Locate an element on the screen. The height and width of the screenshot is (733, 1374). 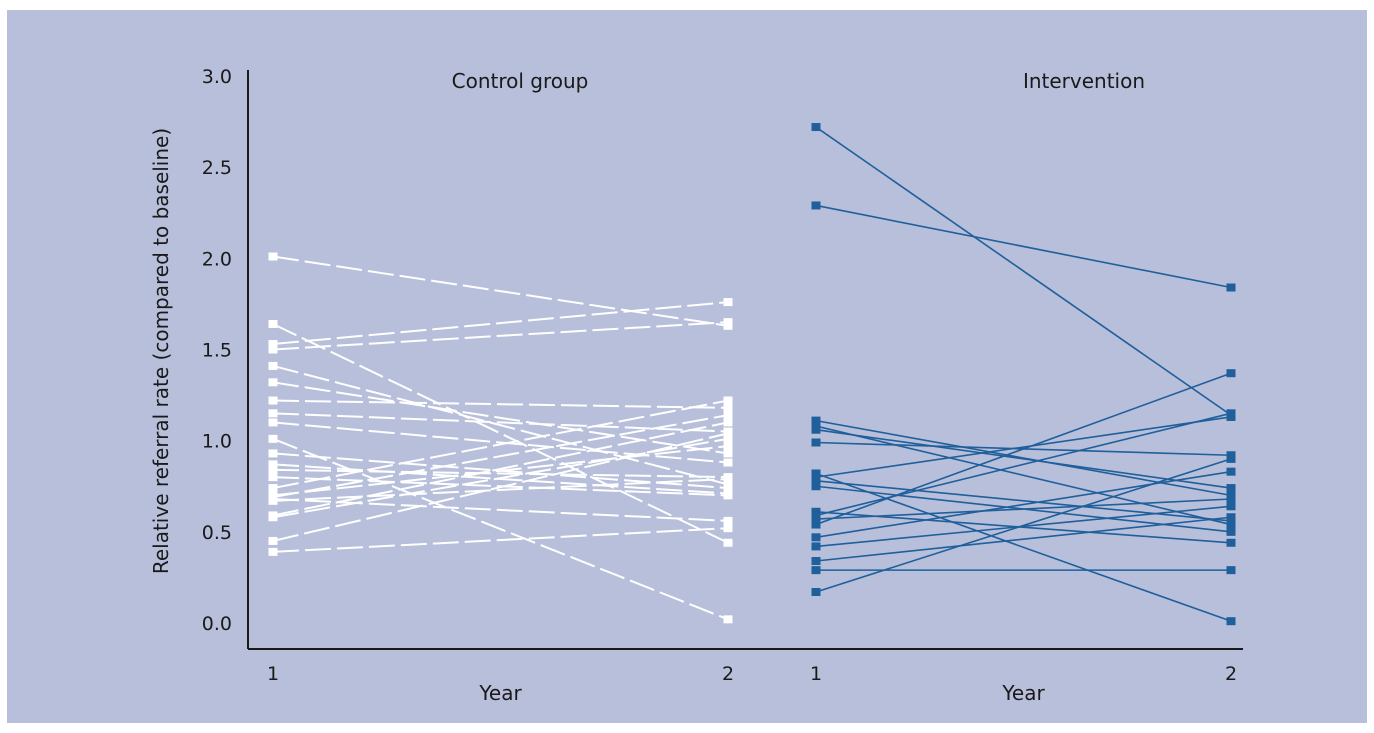
y-tick-label: 3.0 is located at coordinates (217, 77).